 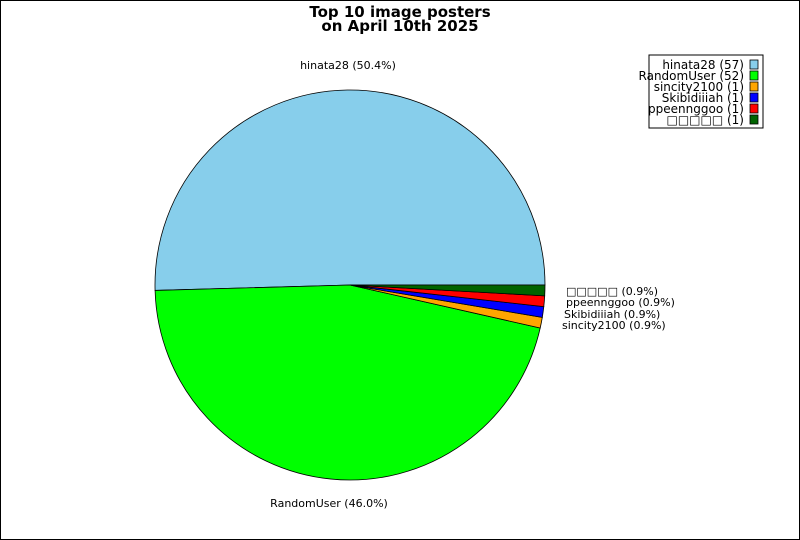 What do you see at coordinates (703, 65) in the screenshot?
I see `legend-item-label: hinata28 (57)` at bounding box center [703, 65].